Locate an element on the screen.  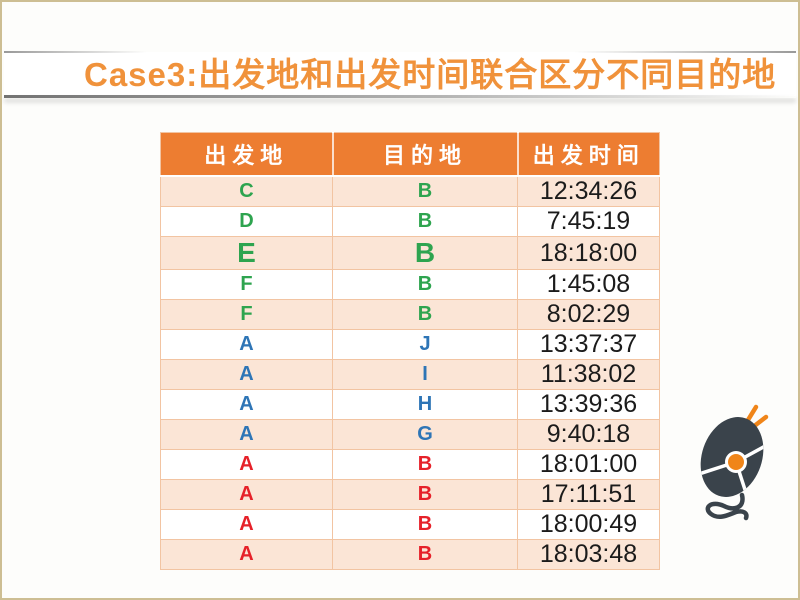
header-departure-time: 出发时间 is located at coordinates (588, 154).